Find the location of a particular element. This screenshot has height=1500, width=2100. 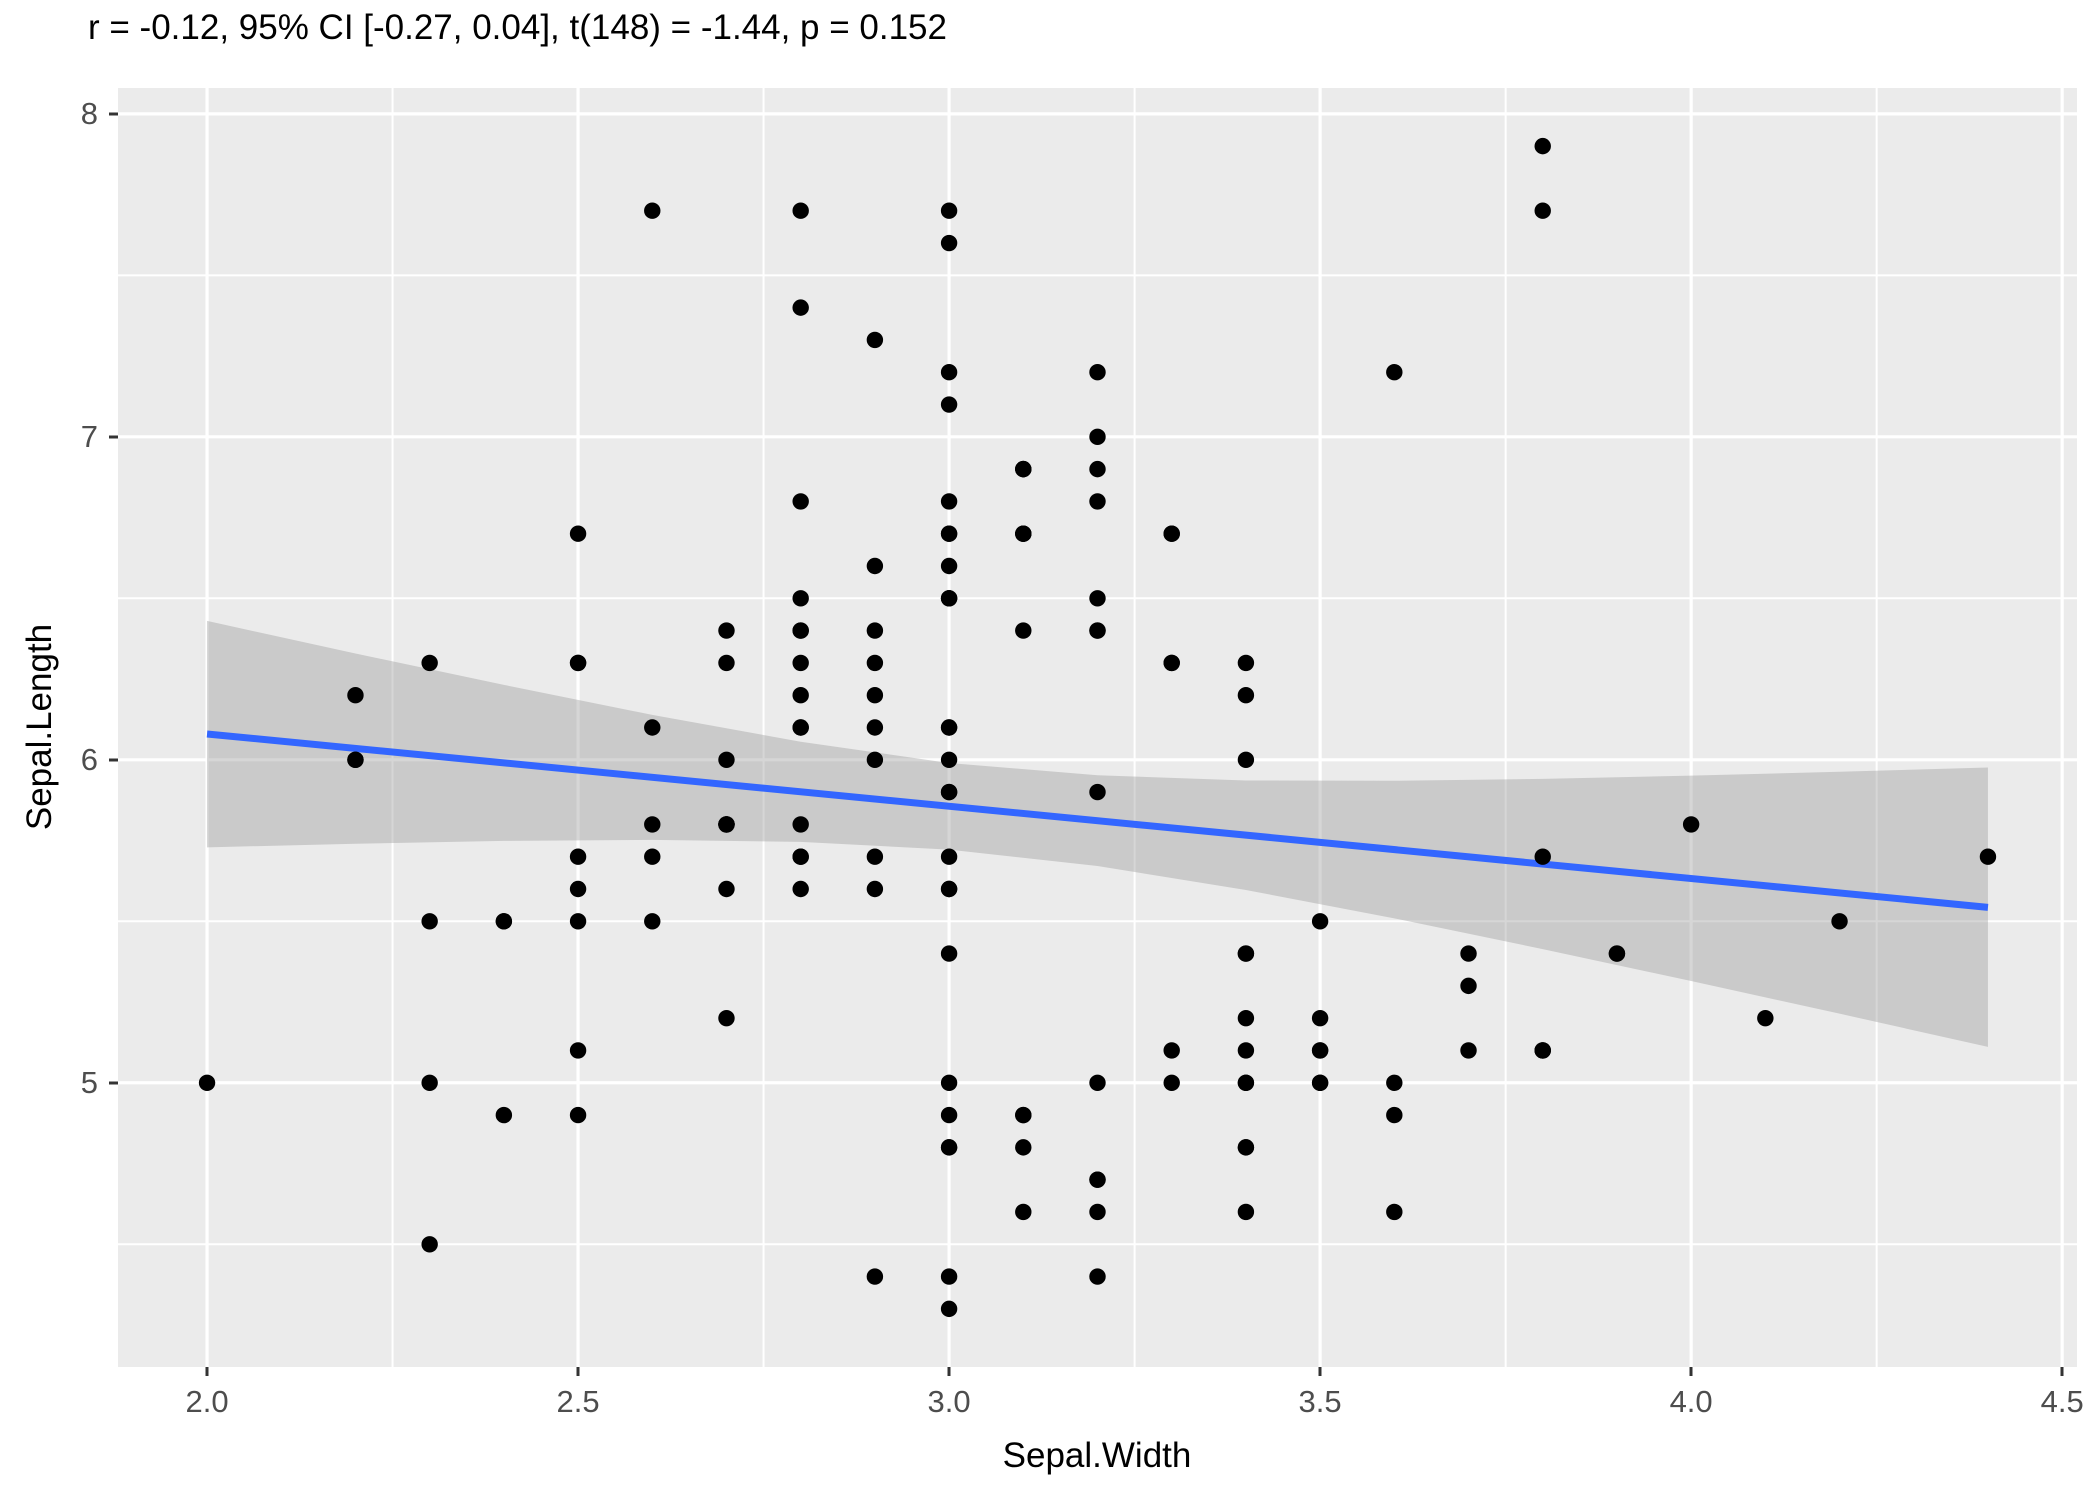

x-tick-label: 4.5 is located at coordinates (2062, 1401).